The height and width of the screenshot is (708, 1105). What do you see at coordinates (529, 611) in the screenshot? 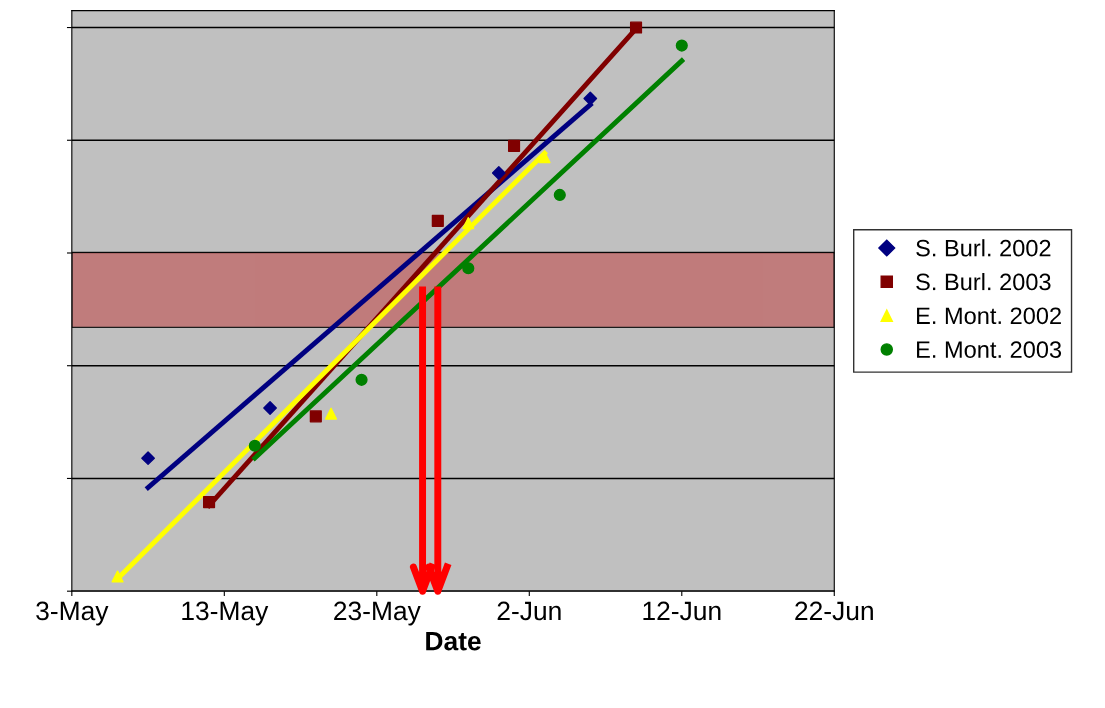
I see `x-tick-label: 2-Jun` at bounding box center [529, 611].